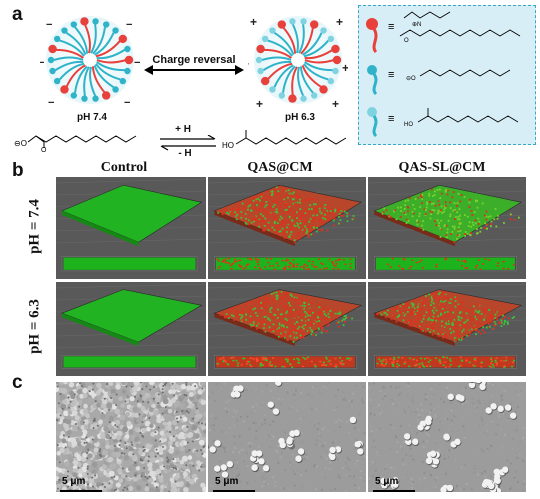 This screenshot has height=499, width=540. What do you see at coordinates (442, 167) in the screenshot?
I see `column-header-qas-sl-cm: QAS-SL@CM` at bounding box center [442, 167].